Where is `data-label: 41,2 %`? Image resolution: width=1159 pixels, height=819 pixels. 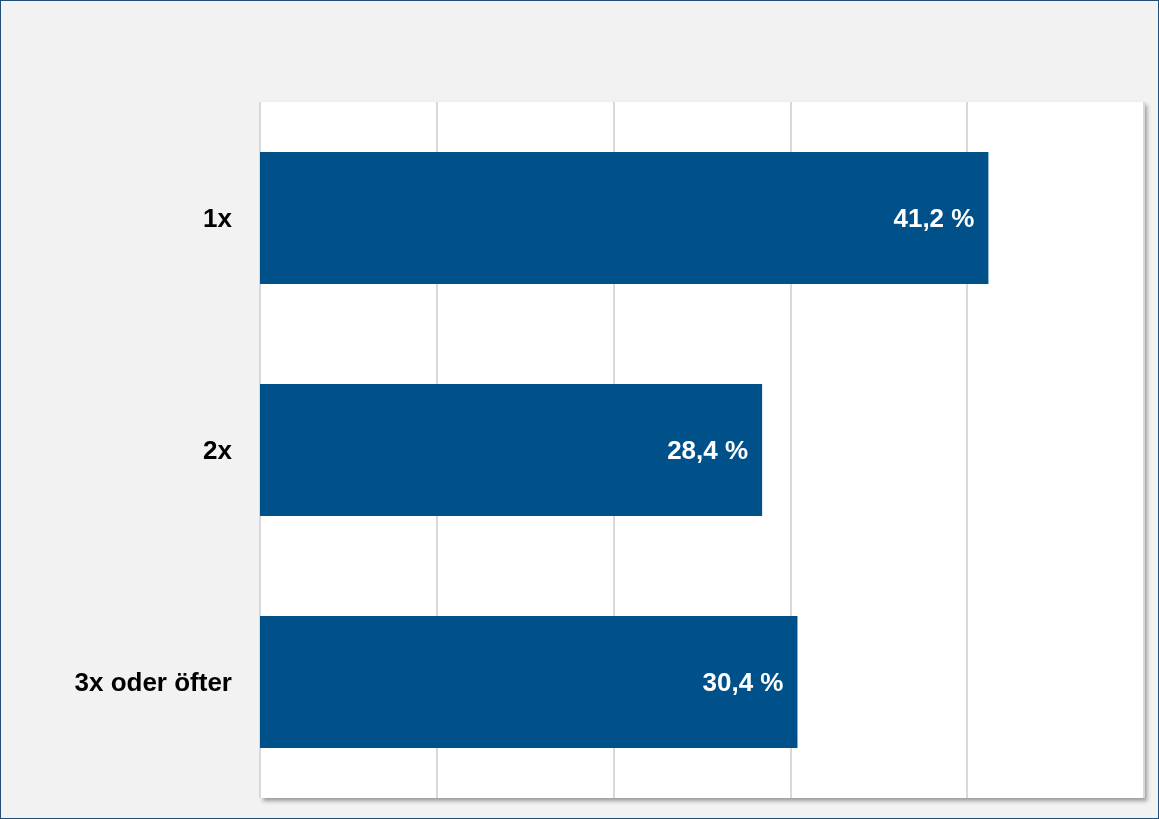 data-label: 41,2 % is located at coordinates (934, 218).